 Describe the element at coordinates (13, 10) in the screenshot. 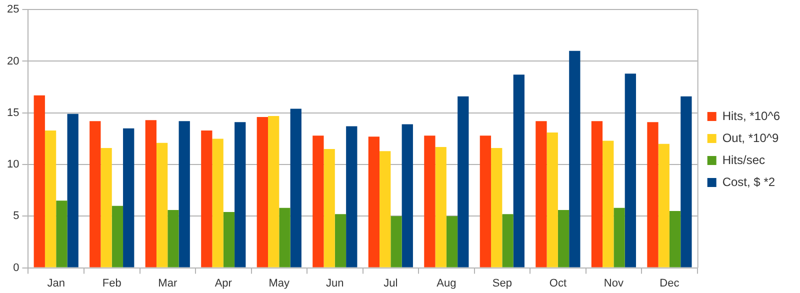

I see `y-tick-label: 25` at that location.